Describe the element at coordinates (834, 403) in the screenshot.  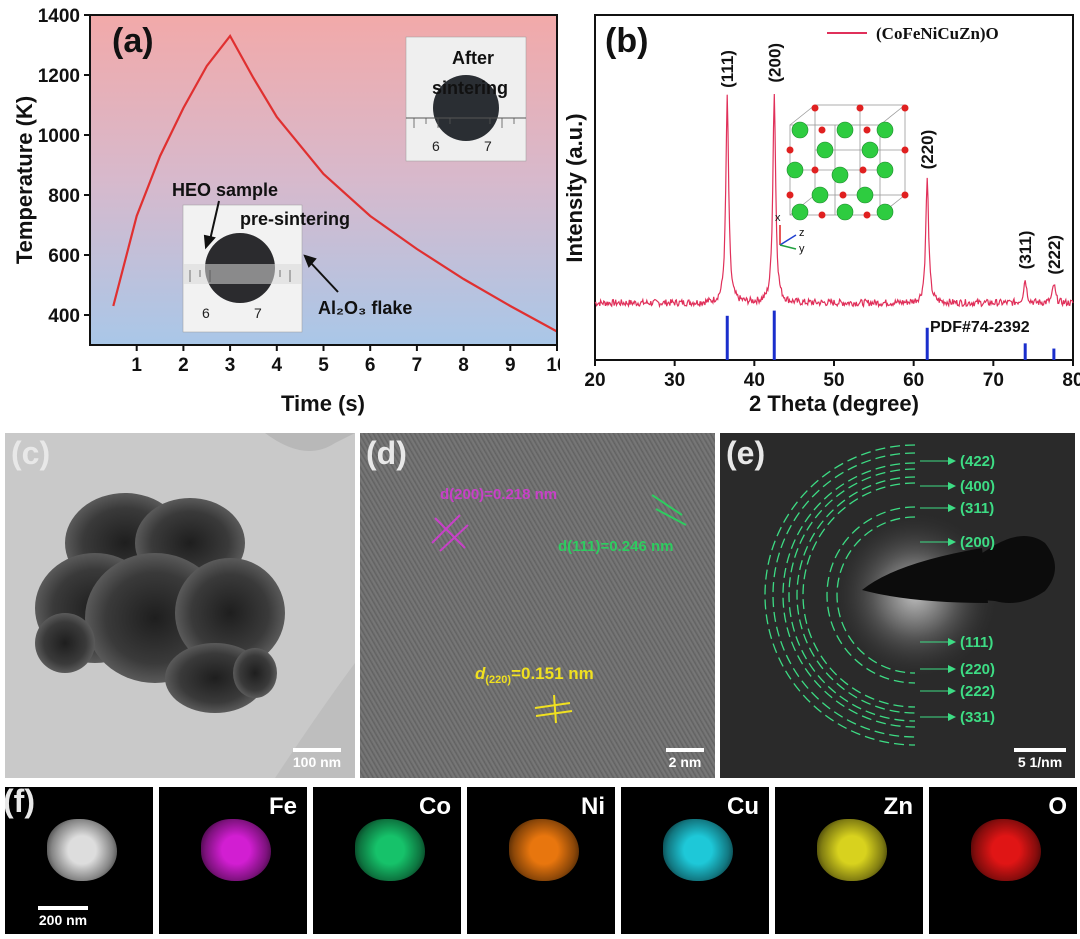
I see `x-axis-label: 2 Theta (degree)` at that location.